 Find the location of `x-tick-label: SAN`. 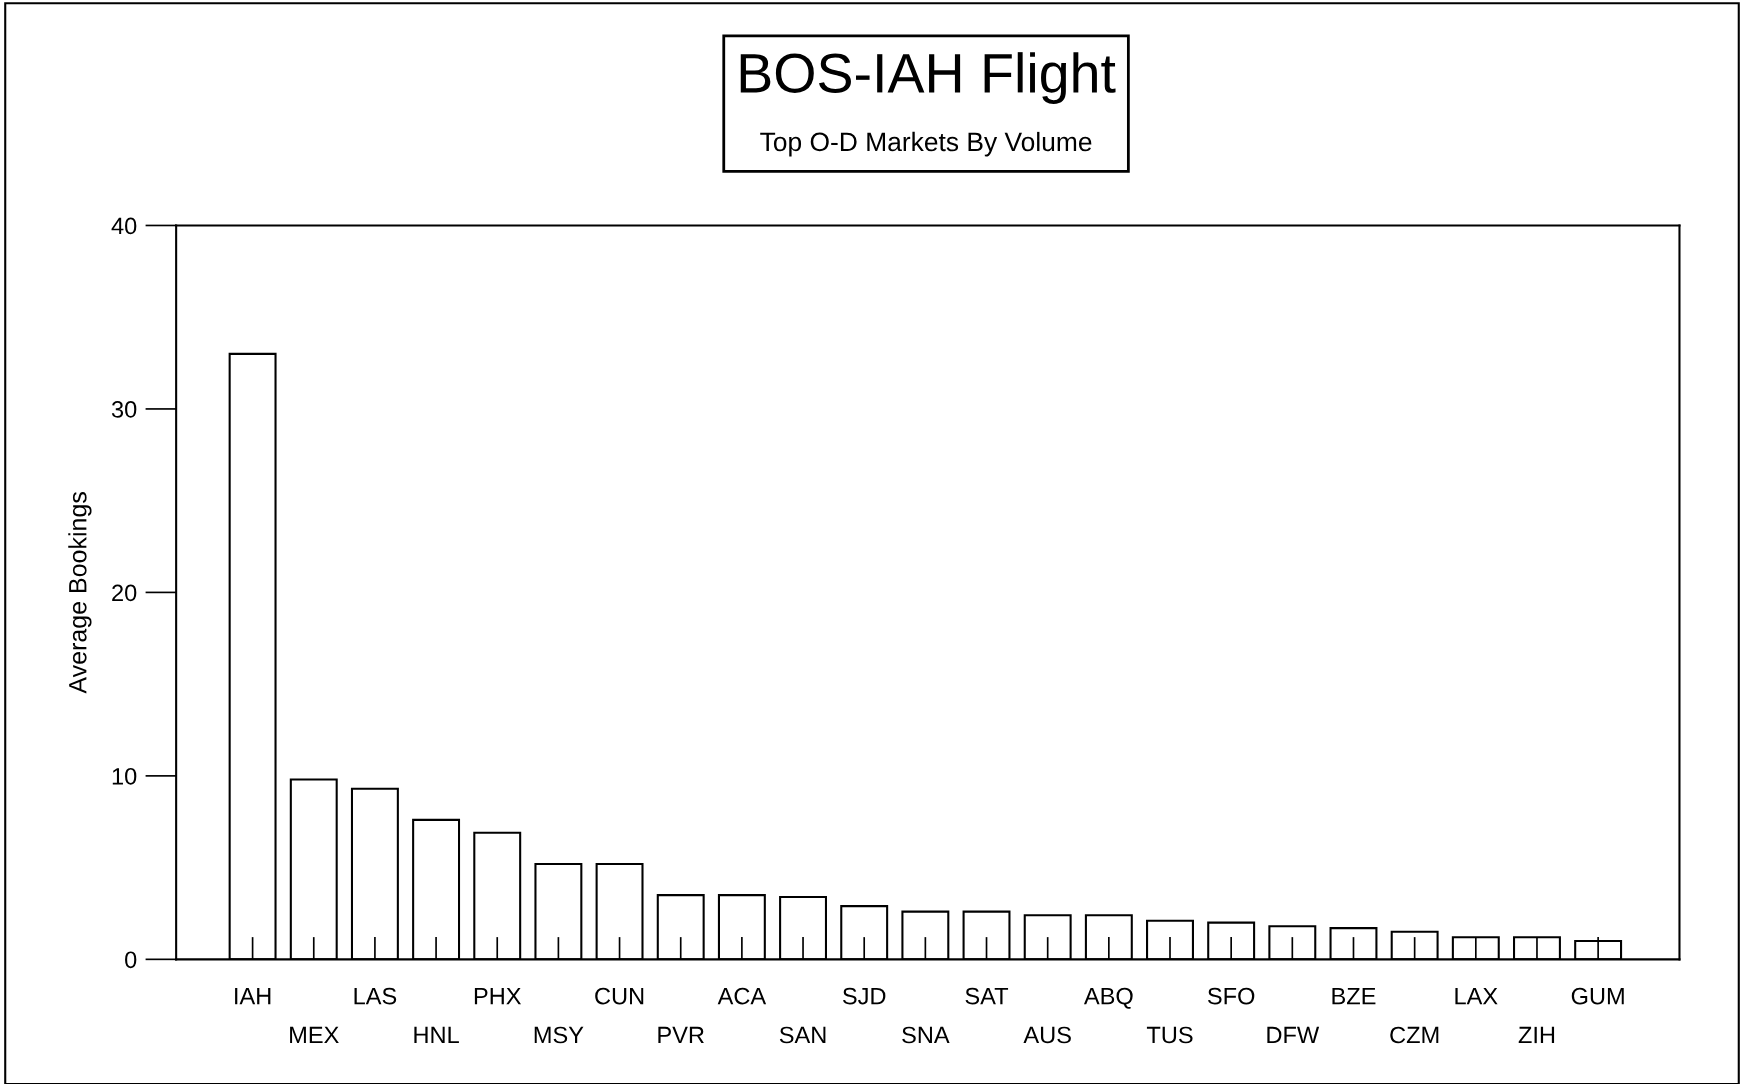

x-tick-label: SAN is located at coordinates (802, 1035).